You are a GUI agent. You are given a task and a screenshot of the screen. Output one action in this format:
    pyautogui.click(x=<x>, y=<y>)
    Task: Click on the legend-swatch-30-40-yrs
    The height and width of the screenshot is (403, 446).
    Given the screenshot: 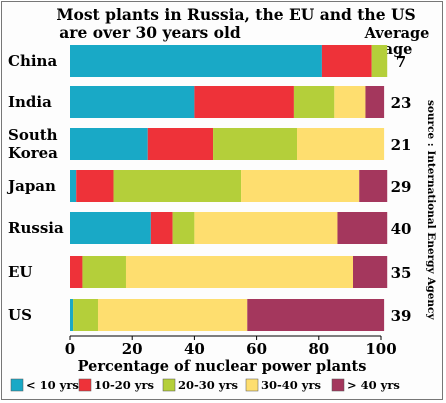 What is the action you would take?
    pyautogui.click(x=252, y=385)
    